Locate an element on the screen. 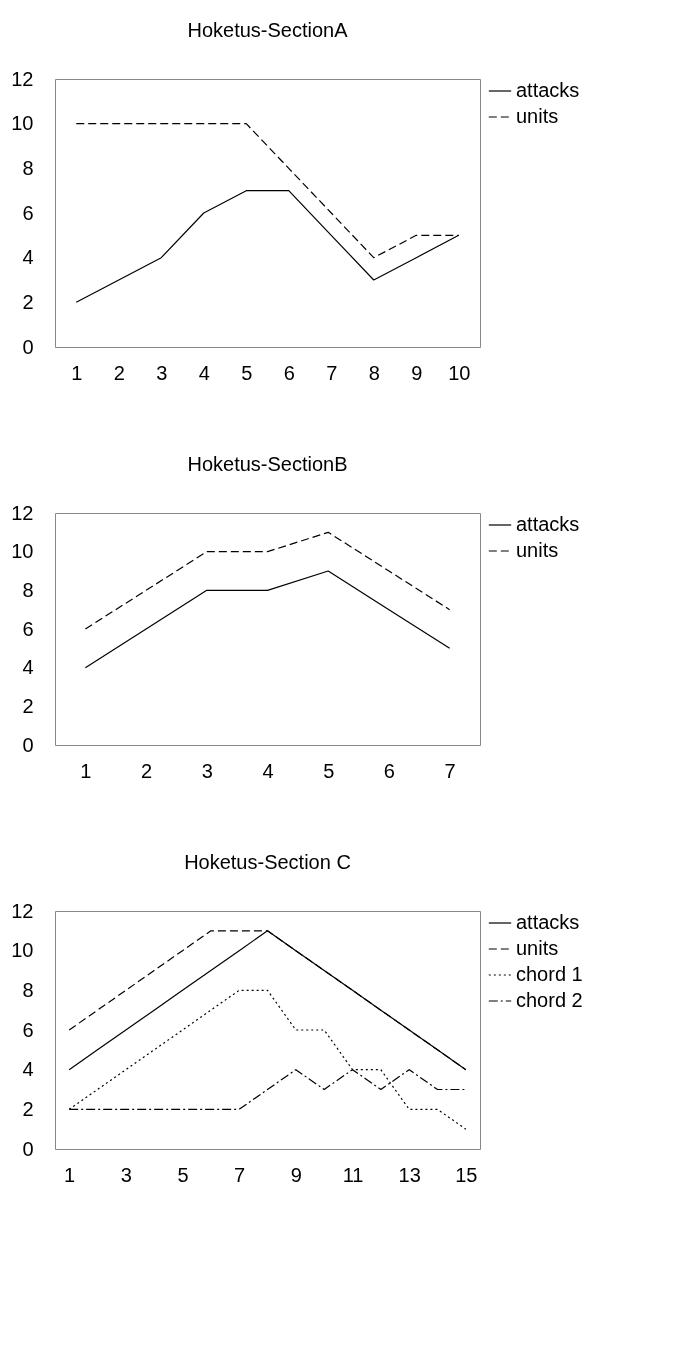  chart-title: Hoketus-SectionA is located at coordinates (268, 30).